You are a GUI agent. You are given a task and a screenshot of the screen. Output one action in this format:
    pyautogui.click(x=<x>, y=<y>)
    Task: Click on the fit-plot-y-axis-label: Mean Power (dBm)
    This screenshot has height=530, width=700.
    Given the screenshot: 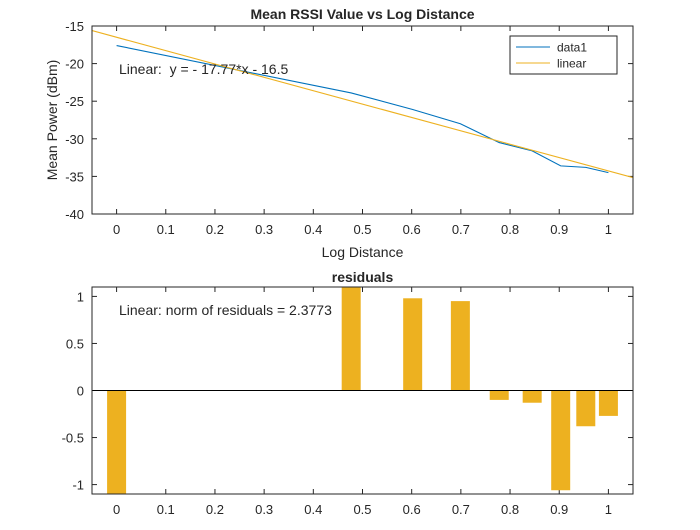 What is the action you would take?
    pyautogui.click(x=52, y=120)
    